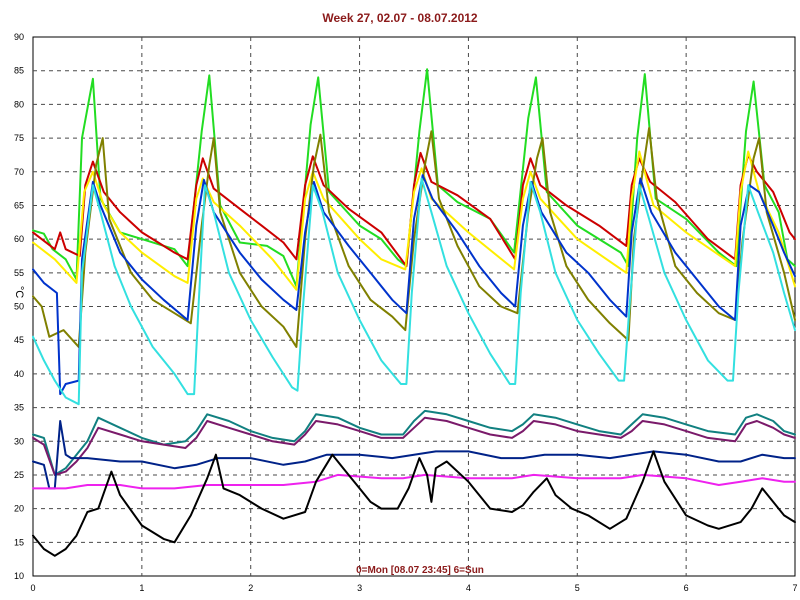 The image size is (800, 600). What do you see at coordinates (420, 570) in the screenshot?
I see `x-axis-label: 0=Mon [08.07 23:45] 6=Sun` at bounding box center [420, 570].